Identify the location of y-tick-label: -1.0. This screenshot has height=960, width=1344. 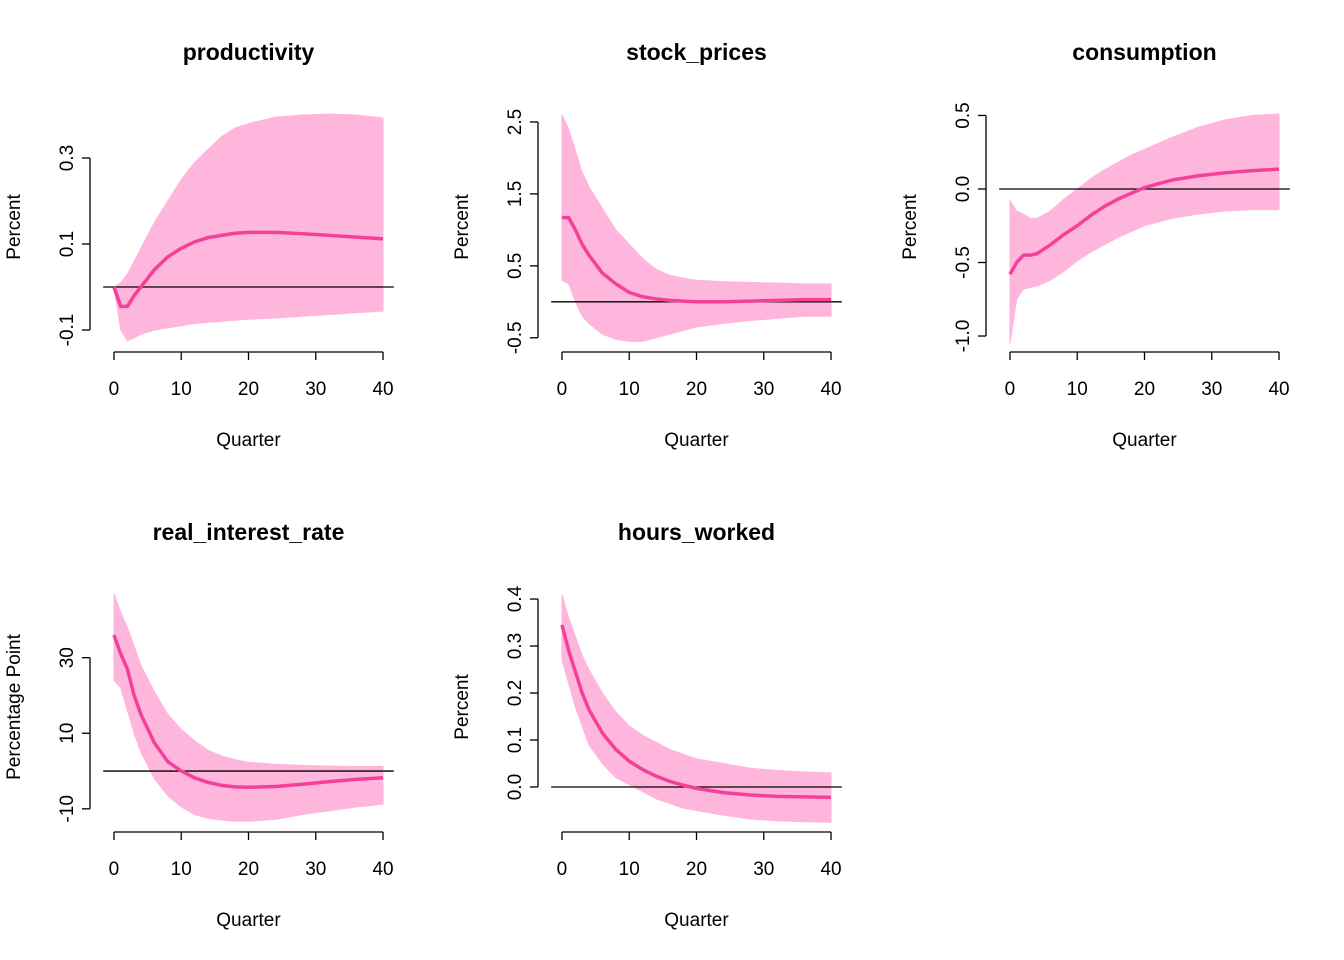
(963, 336).